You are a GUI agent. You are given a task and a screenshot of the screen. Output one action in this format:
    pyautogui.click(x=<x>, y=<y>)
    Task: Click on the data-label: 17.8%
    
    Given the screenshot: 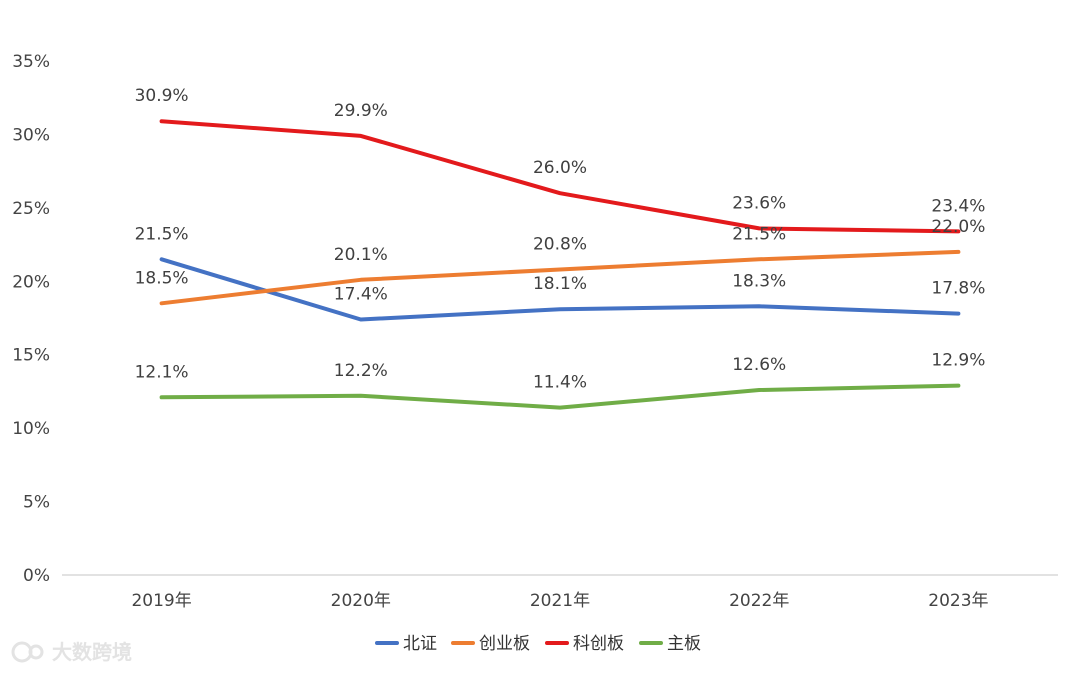 What is the action you would take?
    pyautogui.click(x=958, y=289)
    